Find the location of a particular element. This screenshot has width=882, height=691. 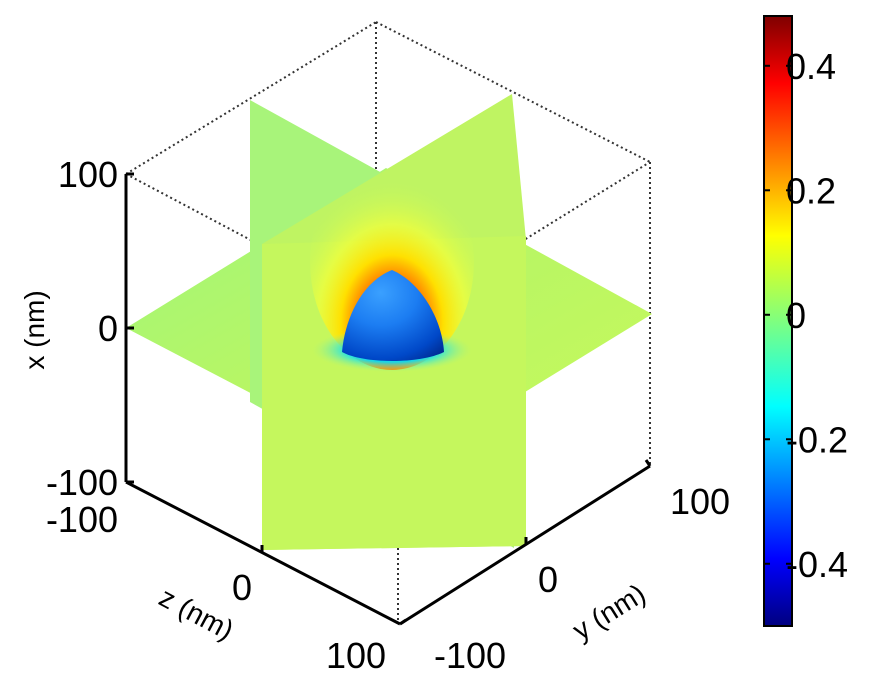

z-tick-label: -100 is located at coordinates (82, 519).